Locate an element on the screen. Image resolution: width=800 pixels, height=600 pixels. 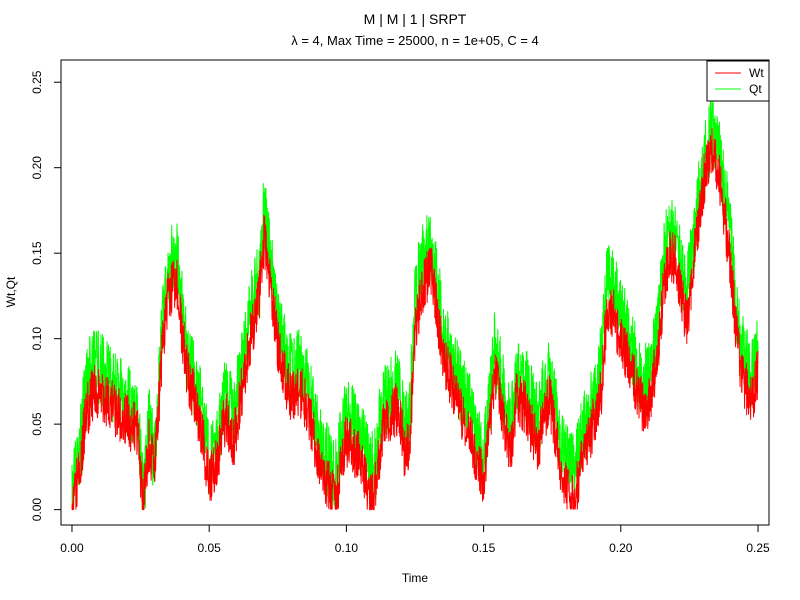
x-tick-label: 0.25 is located at coordinates (758, 548).